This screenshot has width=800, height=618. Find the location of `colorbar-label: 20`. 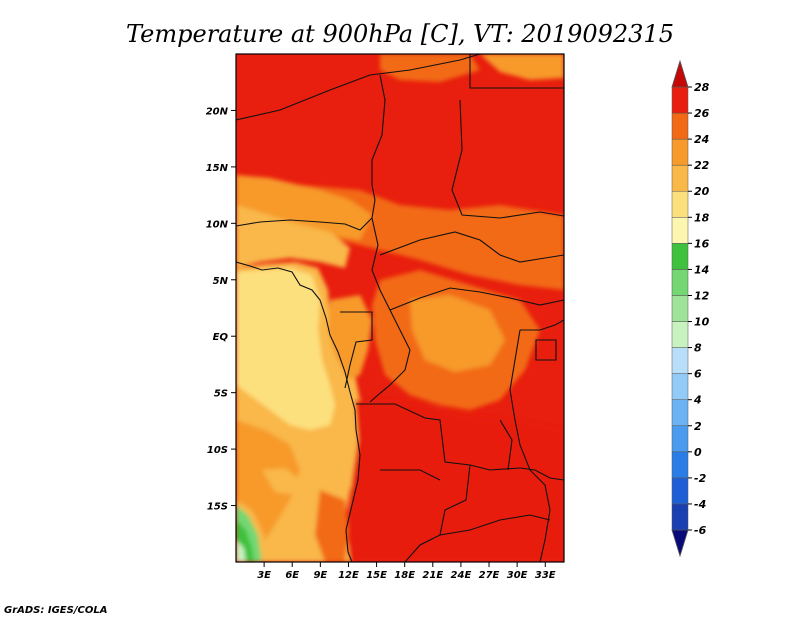

colorbar-label: 20 is located at coordinates (702, 191).